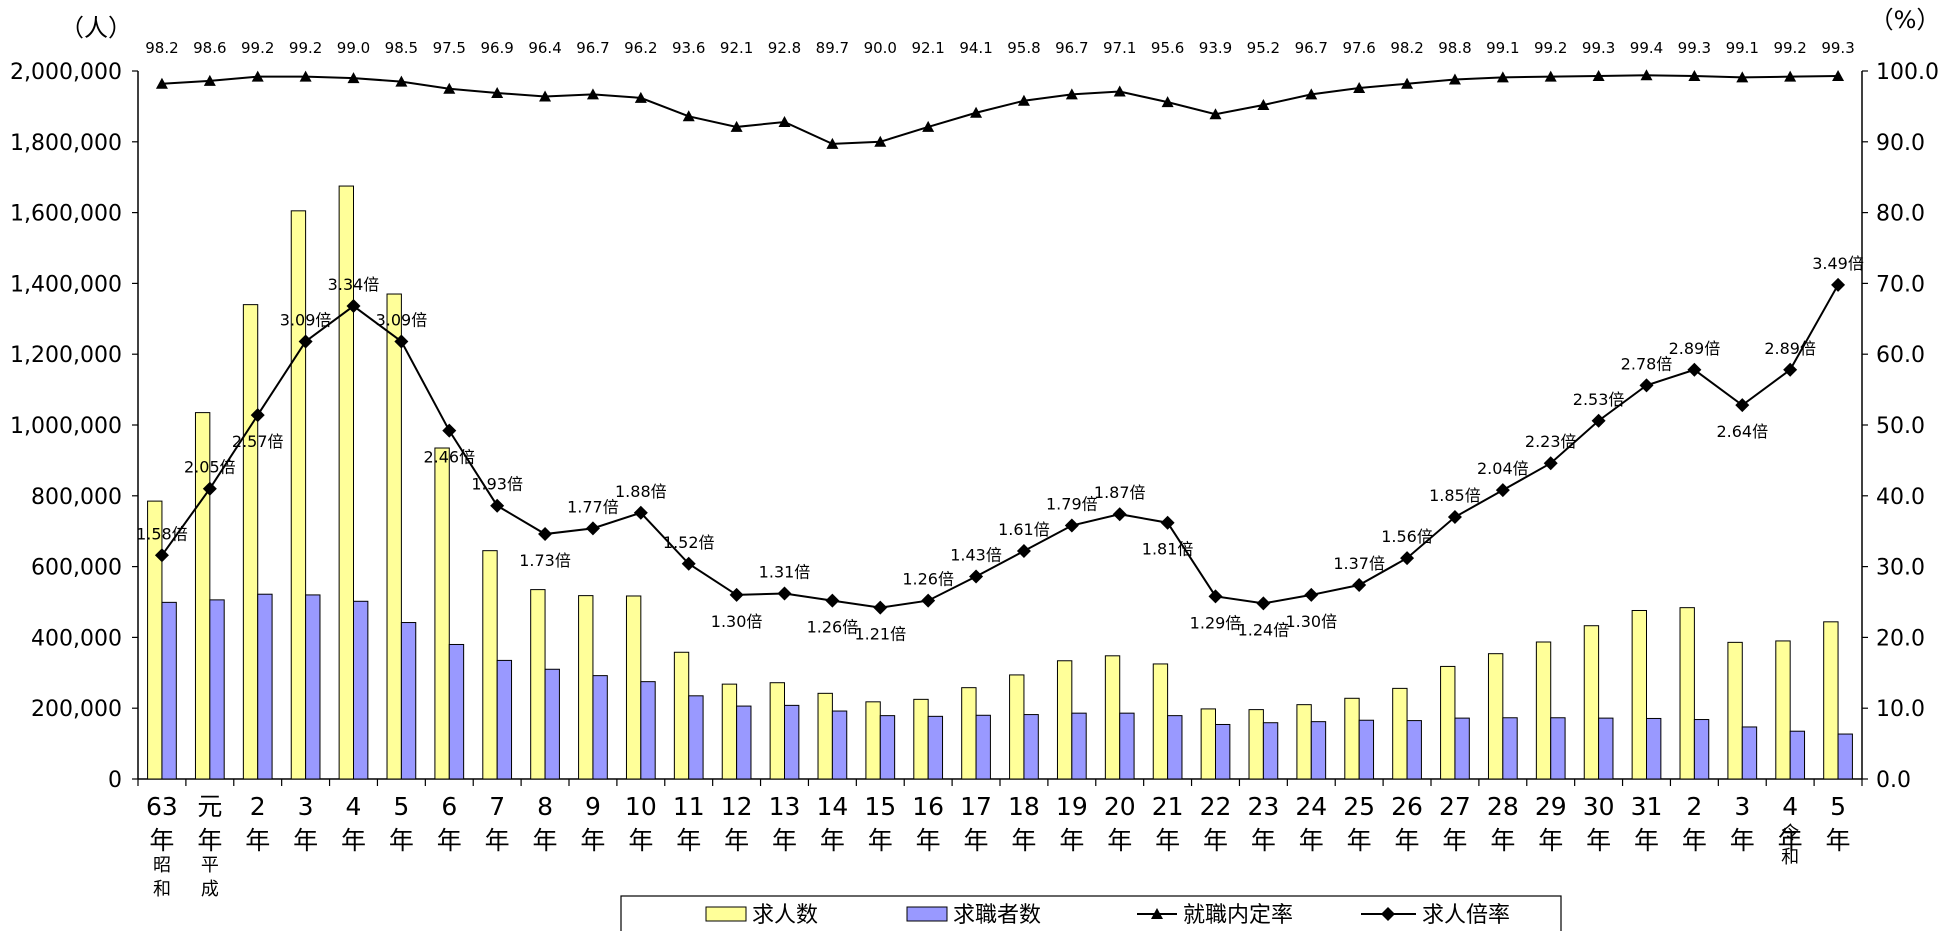 The height and width of the screenshot is (935, 1955). What do you see at coordinates (1905, 20) in the screenshot?
I see `right-axis-unit: （%）` at bounding box center [1905, 20].